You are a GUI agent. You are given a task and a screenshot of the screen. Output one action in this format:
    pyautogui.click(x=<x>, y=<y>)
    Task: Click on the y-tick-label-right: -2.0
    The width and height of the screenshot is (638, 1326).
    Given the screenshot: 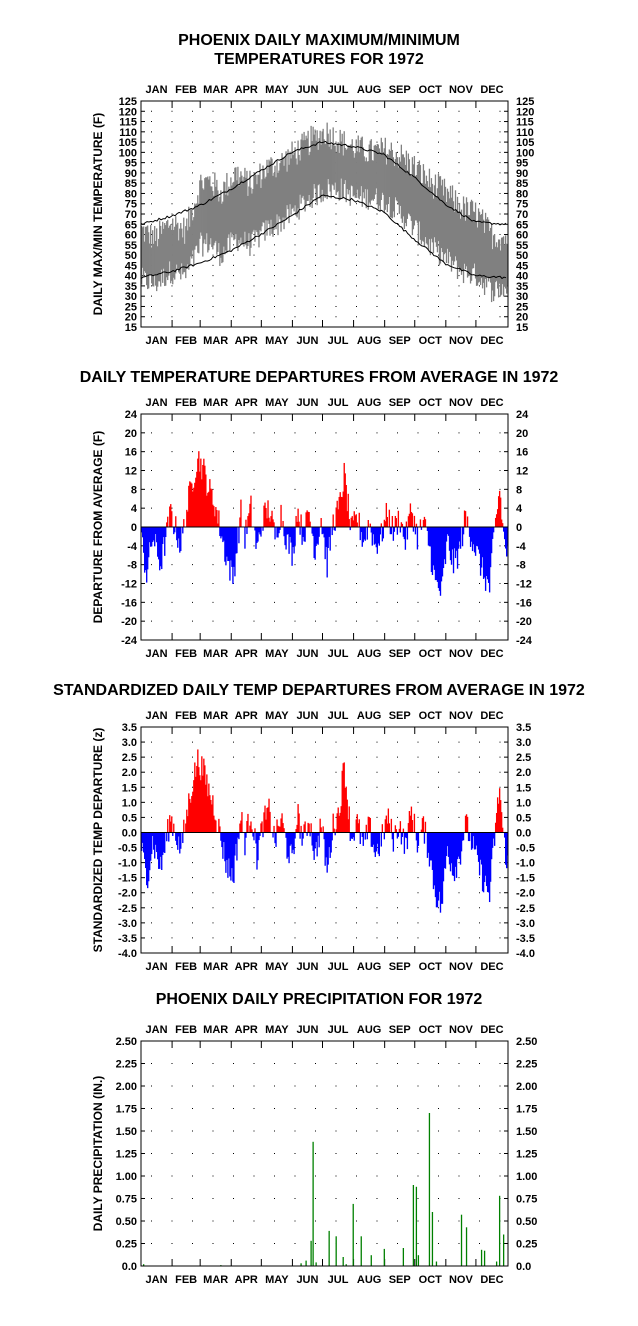 What is the action you would take?
    pyautogui.click(x=525, y=894)
    